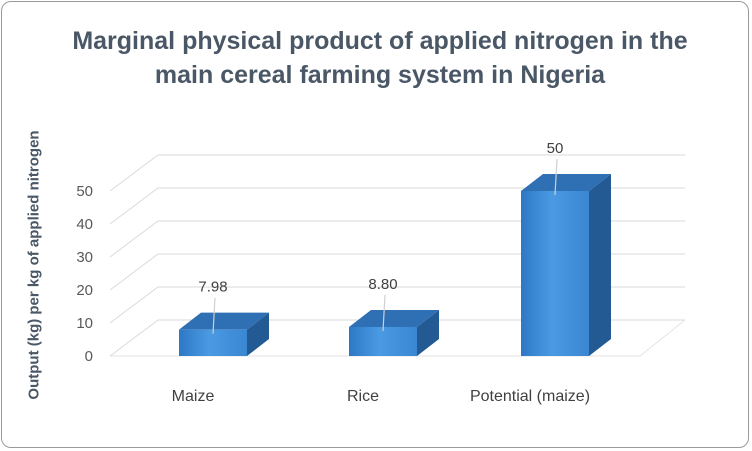  What do you see at coordinates (382, 284) in the screenshot?
I see `data-label: 8.80` at bounding box center [382, 284].